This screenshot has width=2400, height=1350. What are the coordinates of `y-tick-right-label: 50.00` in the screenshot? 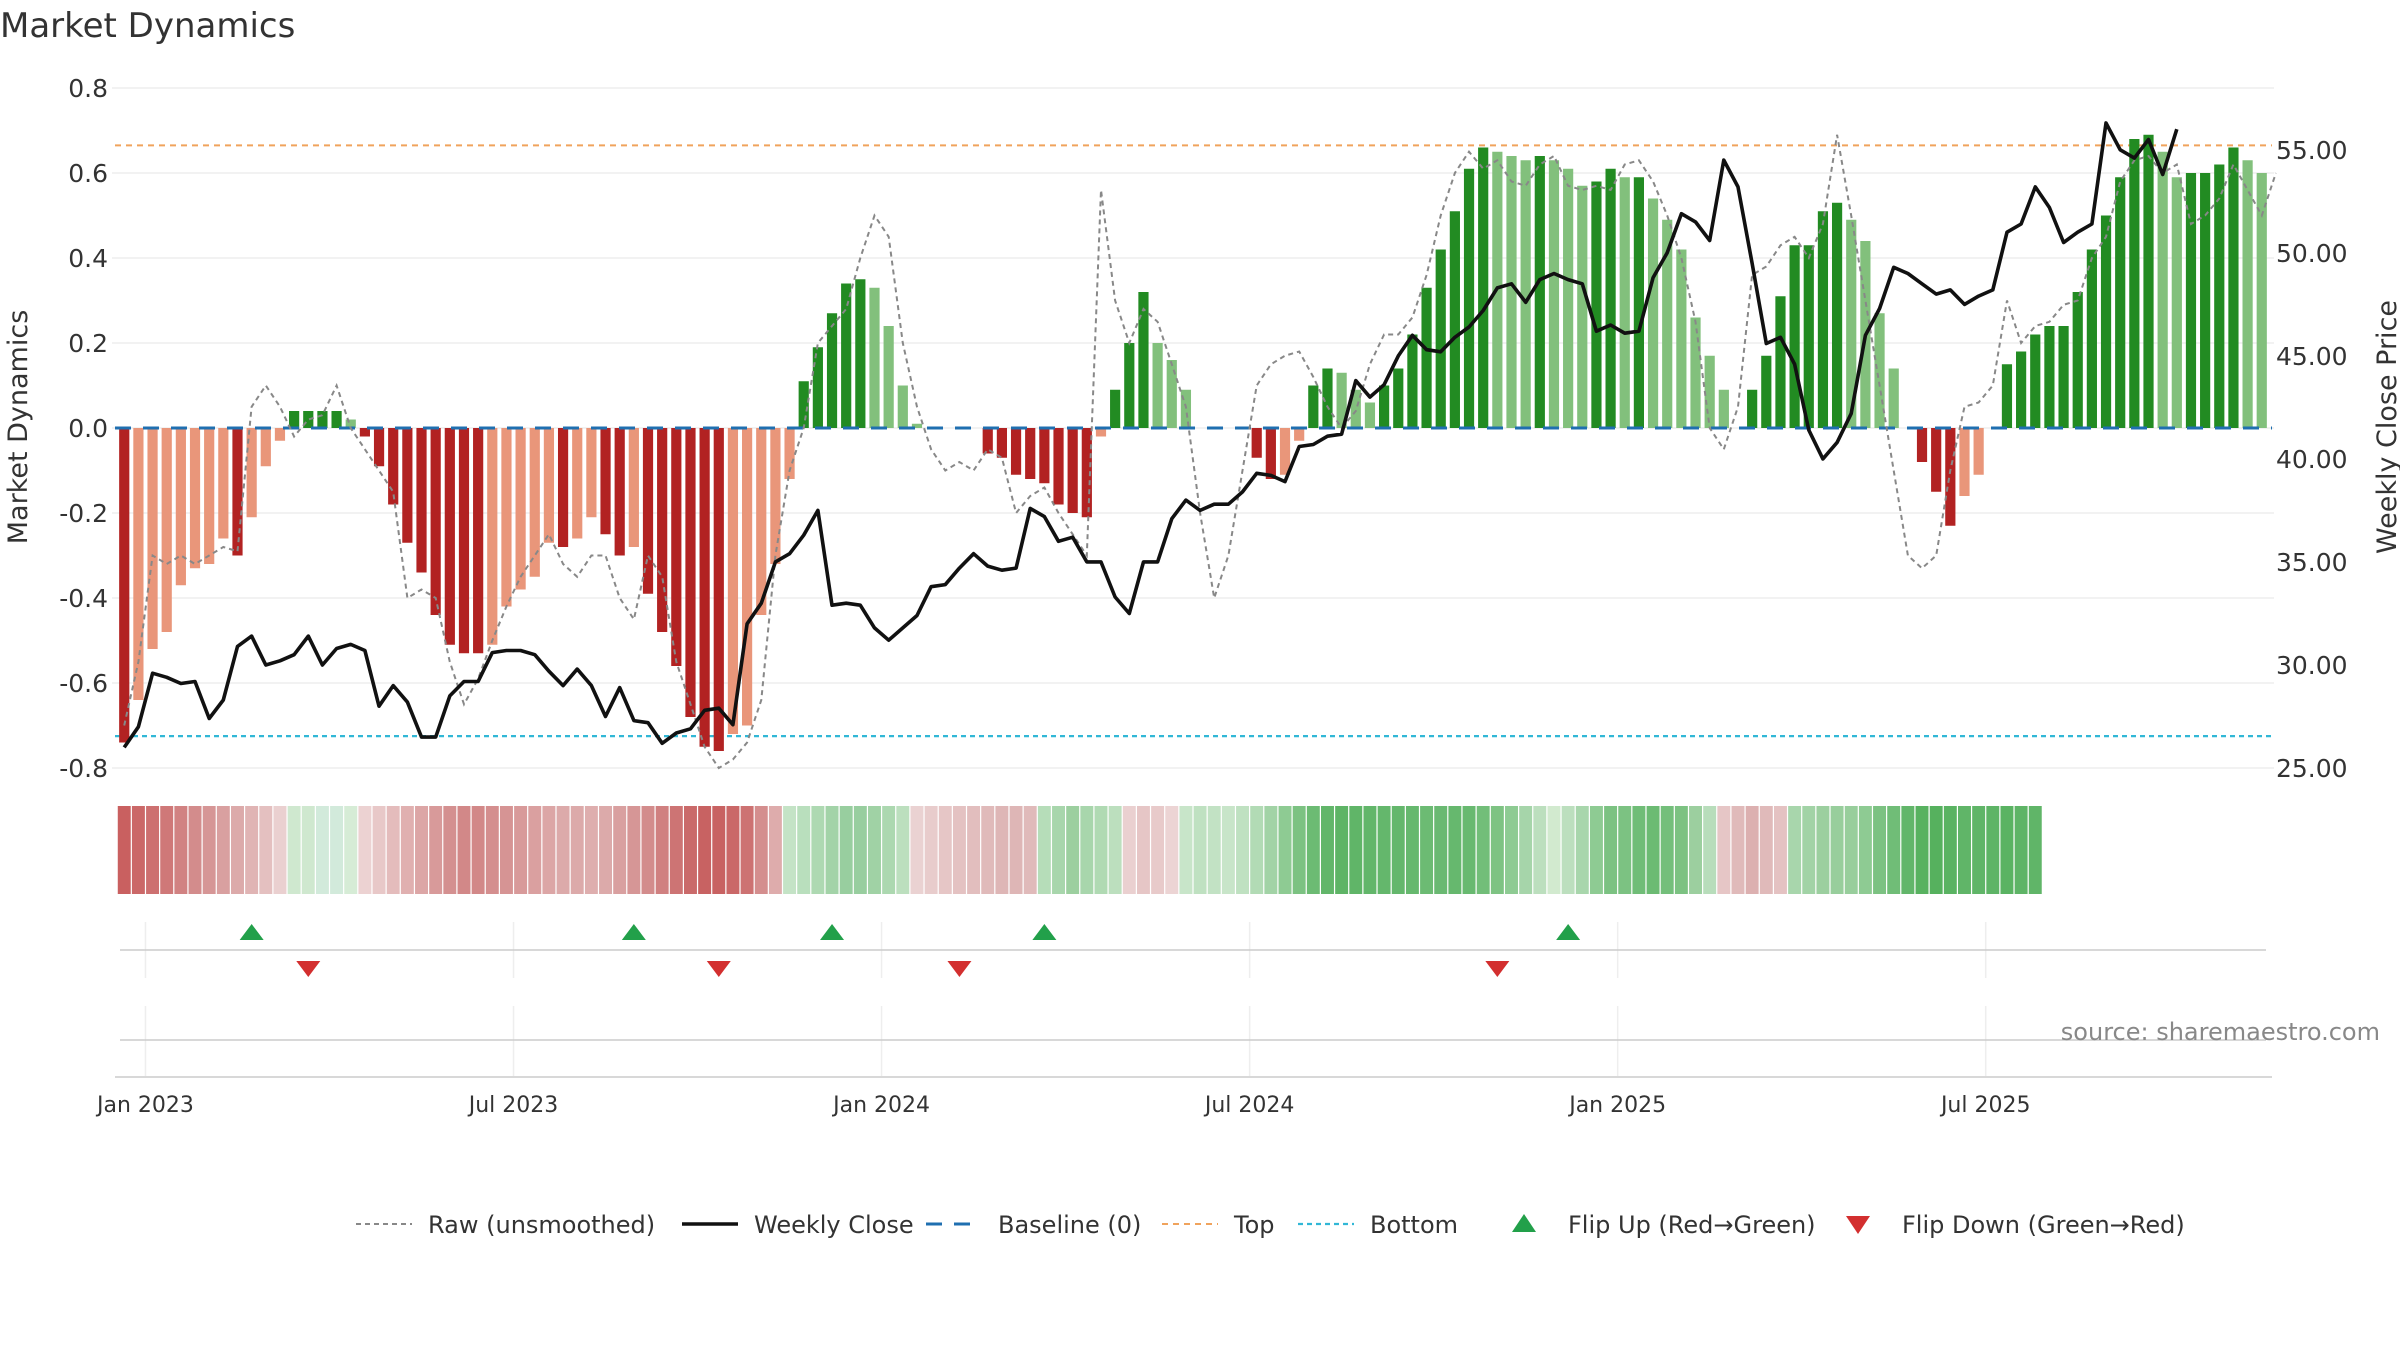 It's located at (2312, 253).